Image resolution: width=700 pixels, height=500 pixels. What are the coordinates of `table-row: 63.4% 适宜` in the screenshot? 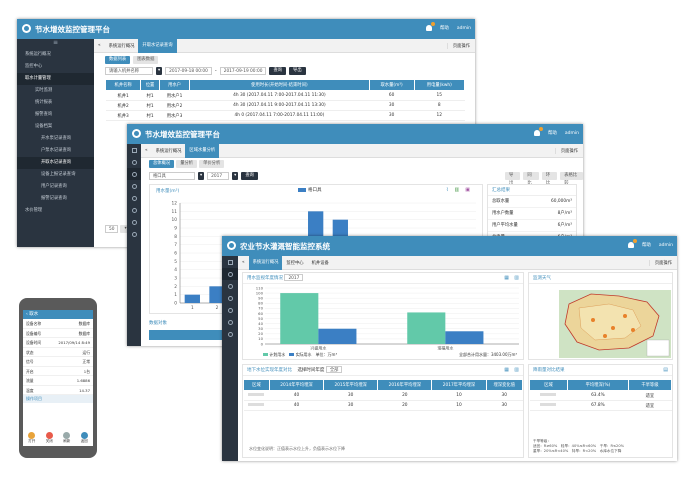 It's located at (600, 395).